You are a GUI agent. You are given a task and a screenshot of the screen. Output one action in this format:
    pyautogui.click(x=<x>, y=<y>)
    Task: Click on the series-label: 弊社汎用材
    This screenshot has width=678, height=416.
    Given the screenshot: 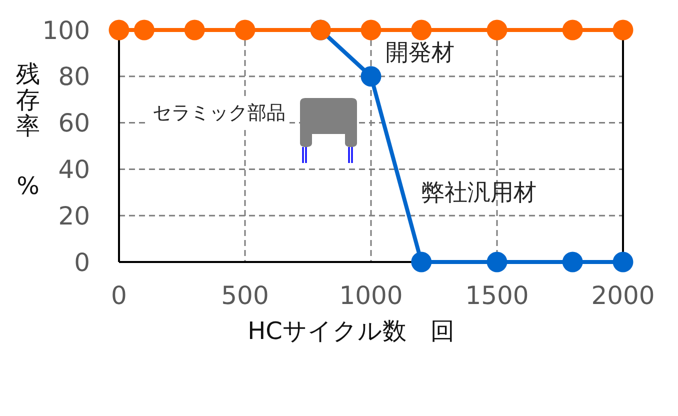 What is the action you would take?
    pyautogui.click(x=479, y=193)
    